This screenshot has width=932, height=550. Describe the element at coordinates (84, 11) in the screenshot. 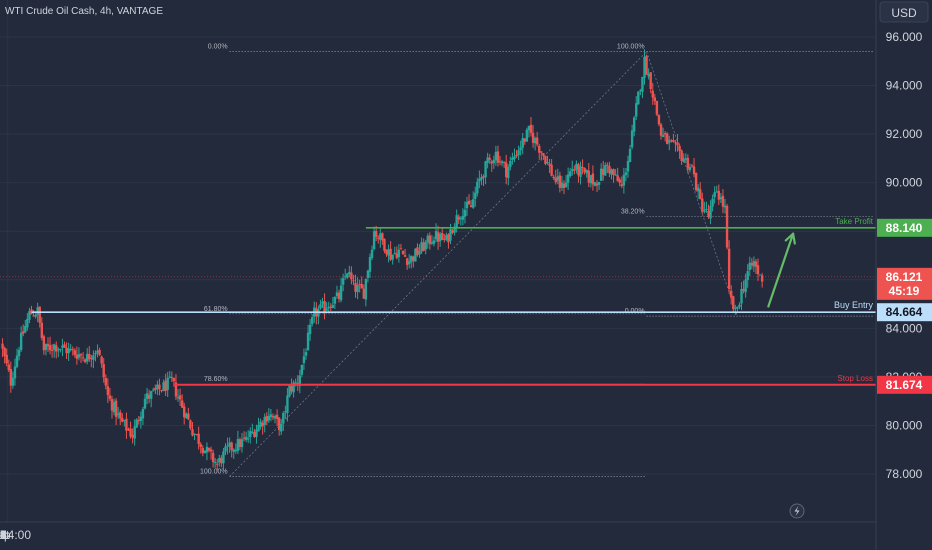

I see `chart-title: WTI Crude Oil Cash, 4h, VANTAGE` at that location.